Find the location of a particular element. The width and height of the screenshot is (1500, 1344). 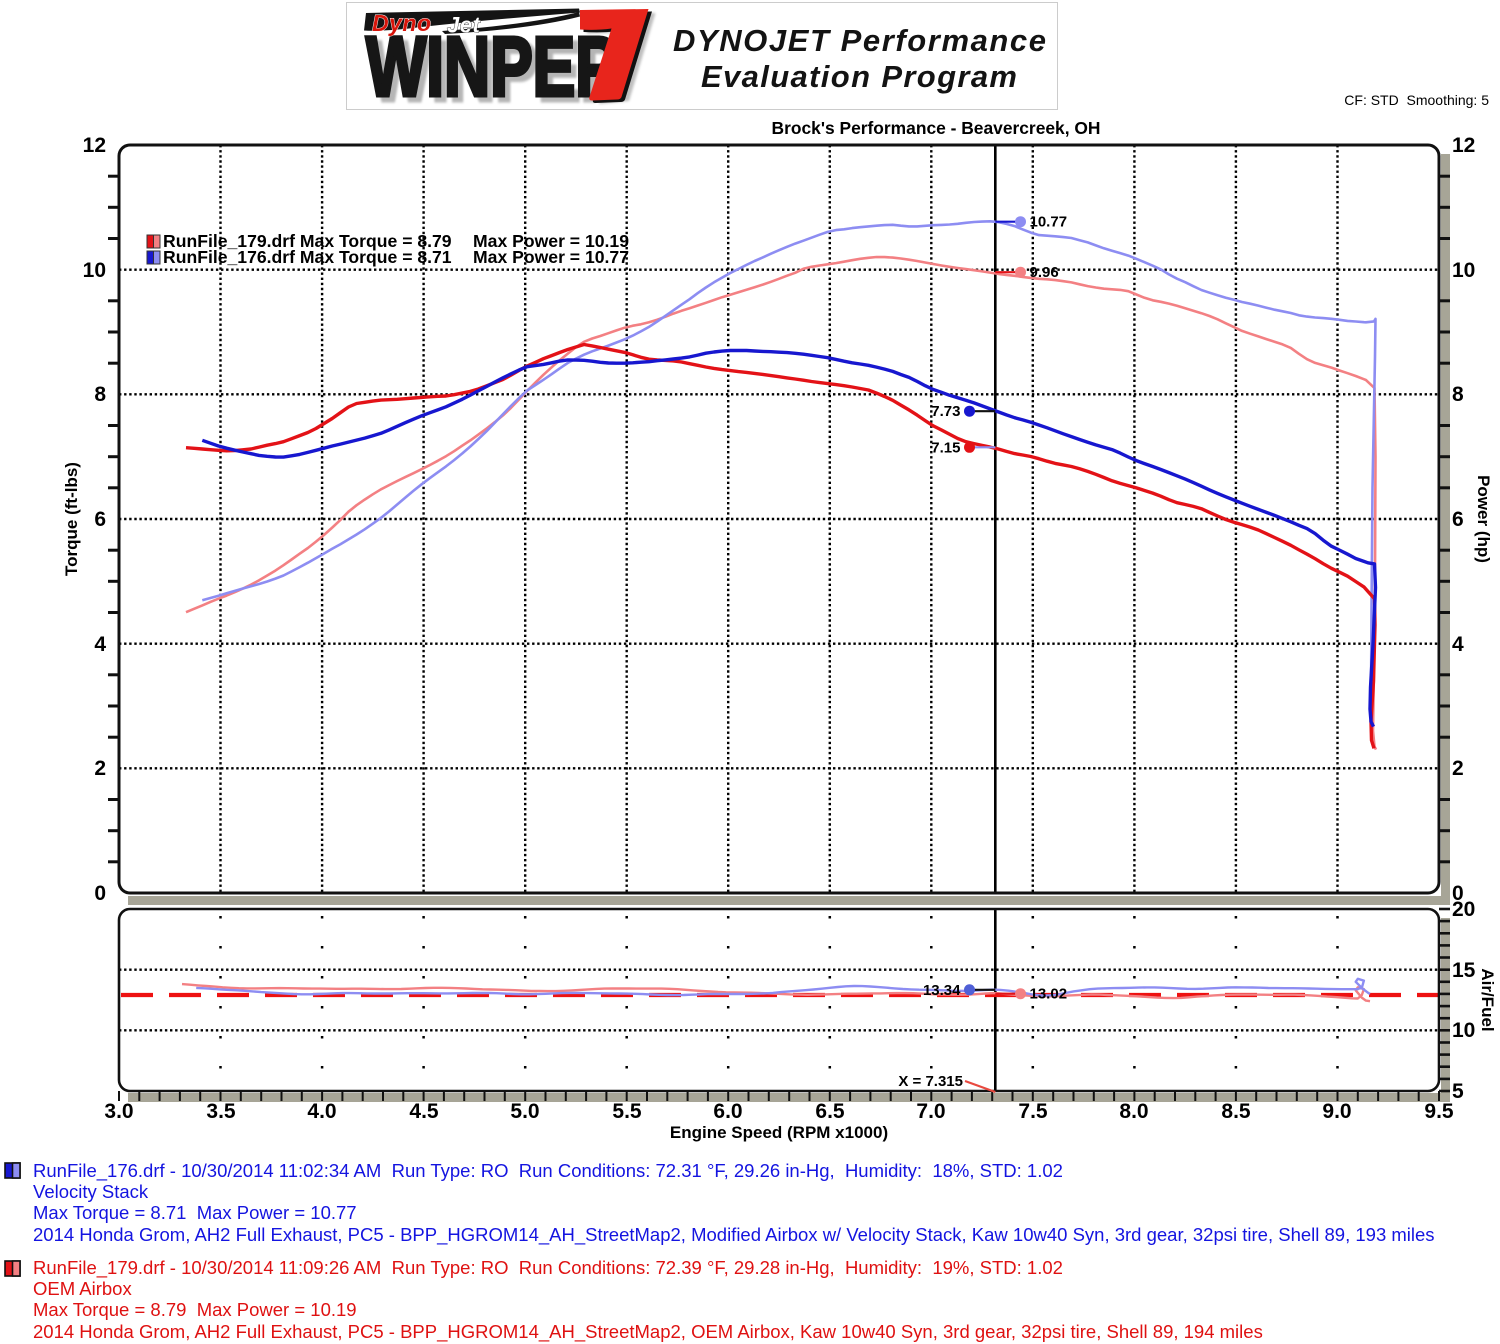

svg-text: 5.0 is located at coordinates (524, 1111).